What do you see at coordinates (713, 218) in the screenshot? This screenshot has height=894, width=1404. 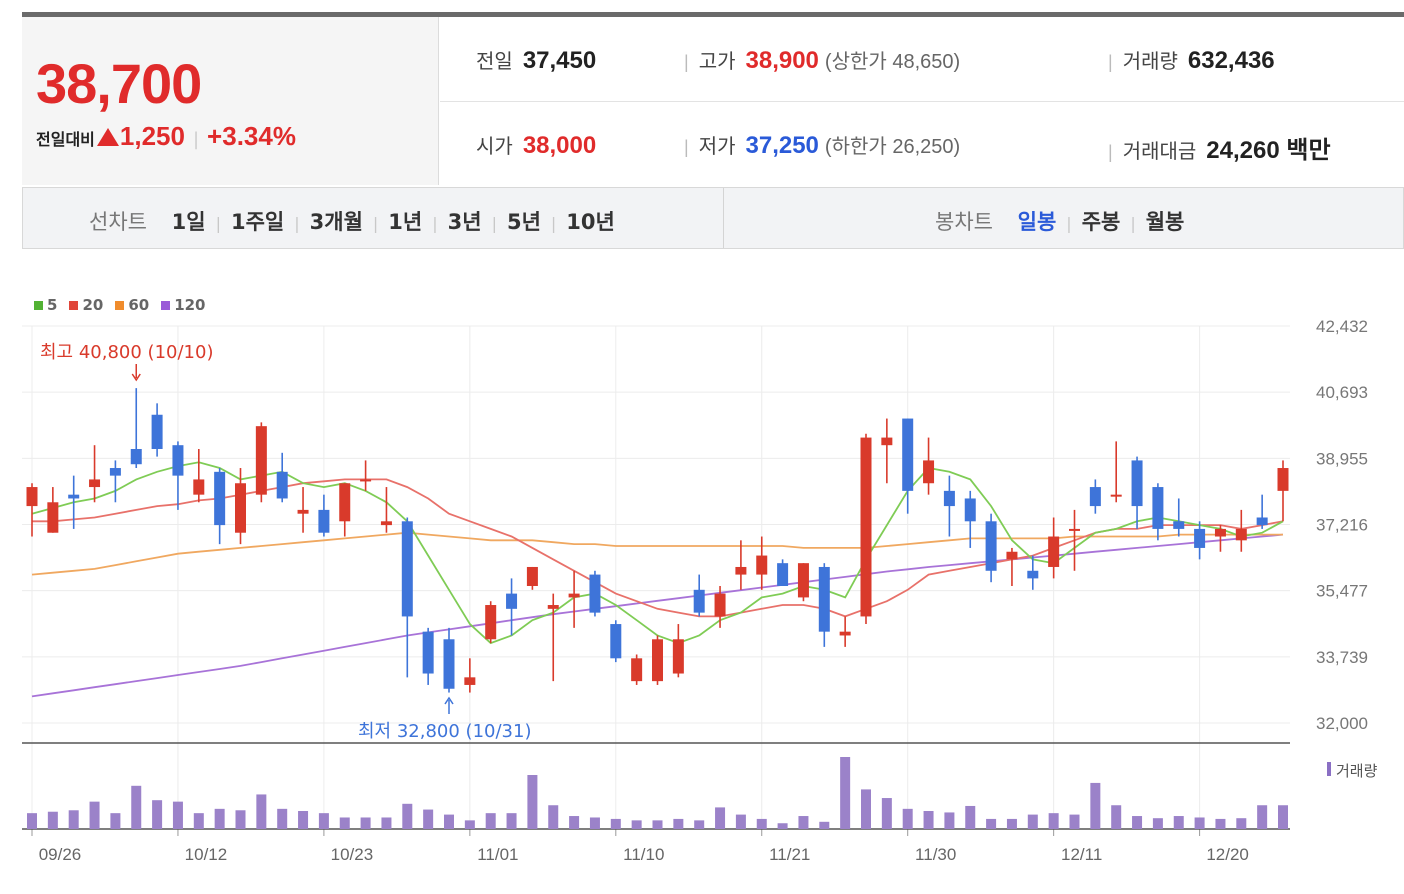 I see `chart-period-nav: 선차트 1일 | 1주일 | 3개월 | 1년 | 3년 | 5년 | 10년 봉차트 일봉 | 주봉 | 월봉` at bounding box center [713, 218].